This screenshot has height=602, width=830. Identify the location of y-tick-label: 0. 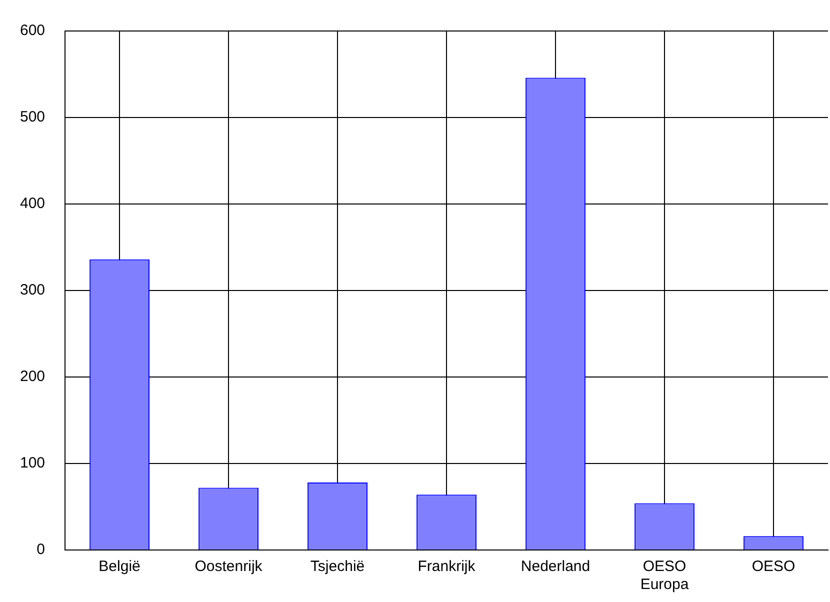
(41, 549).